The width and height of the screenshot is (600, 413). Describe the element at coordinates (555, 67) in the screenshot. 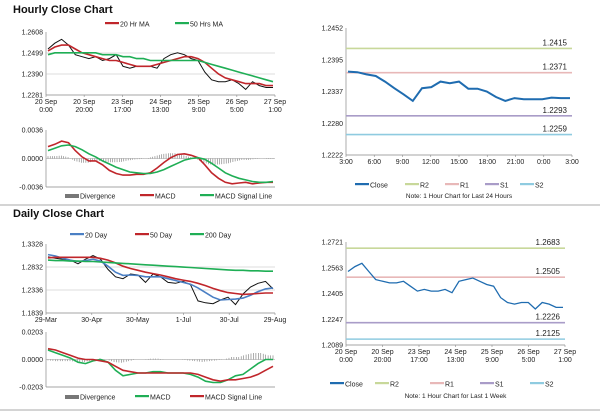

I see `level-label-r1: 1.2371` at that location.